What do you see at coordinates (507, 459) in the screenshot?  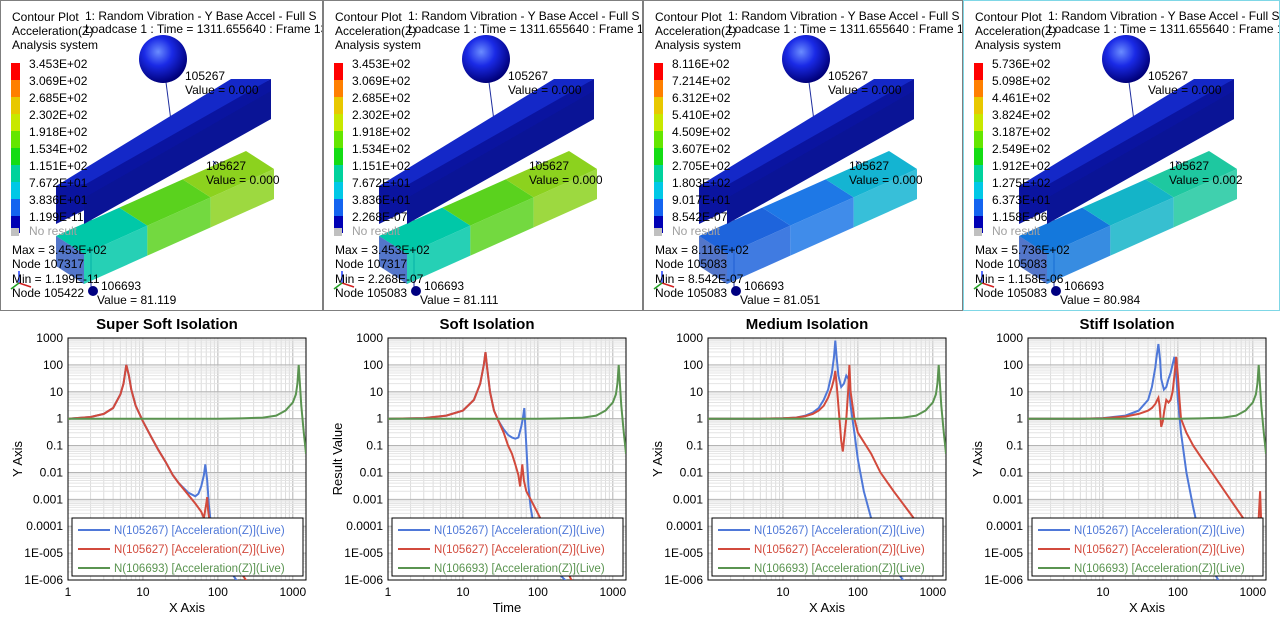 I see `plot-frame` at bounding box center [507, 459].